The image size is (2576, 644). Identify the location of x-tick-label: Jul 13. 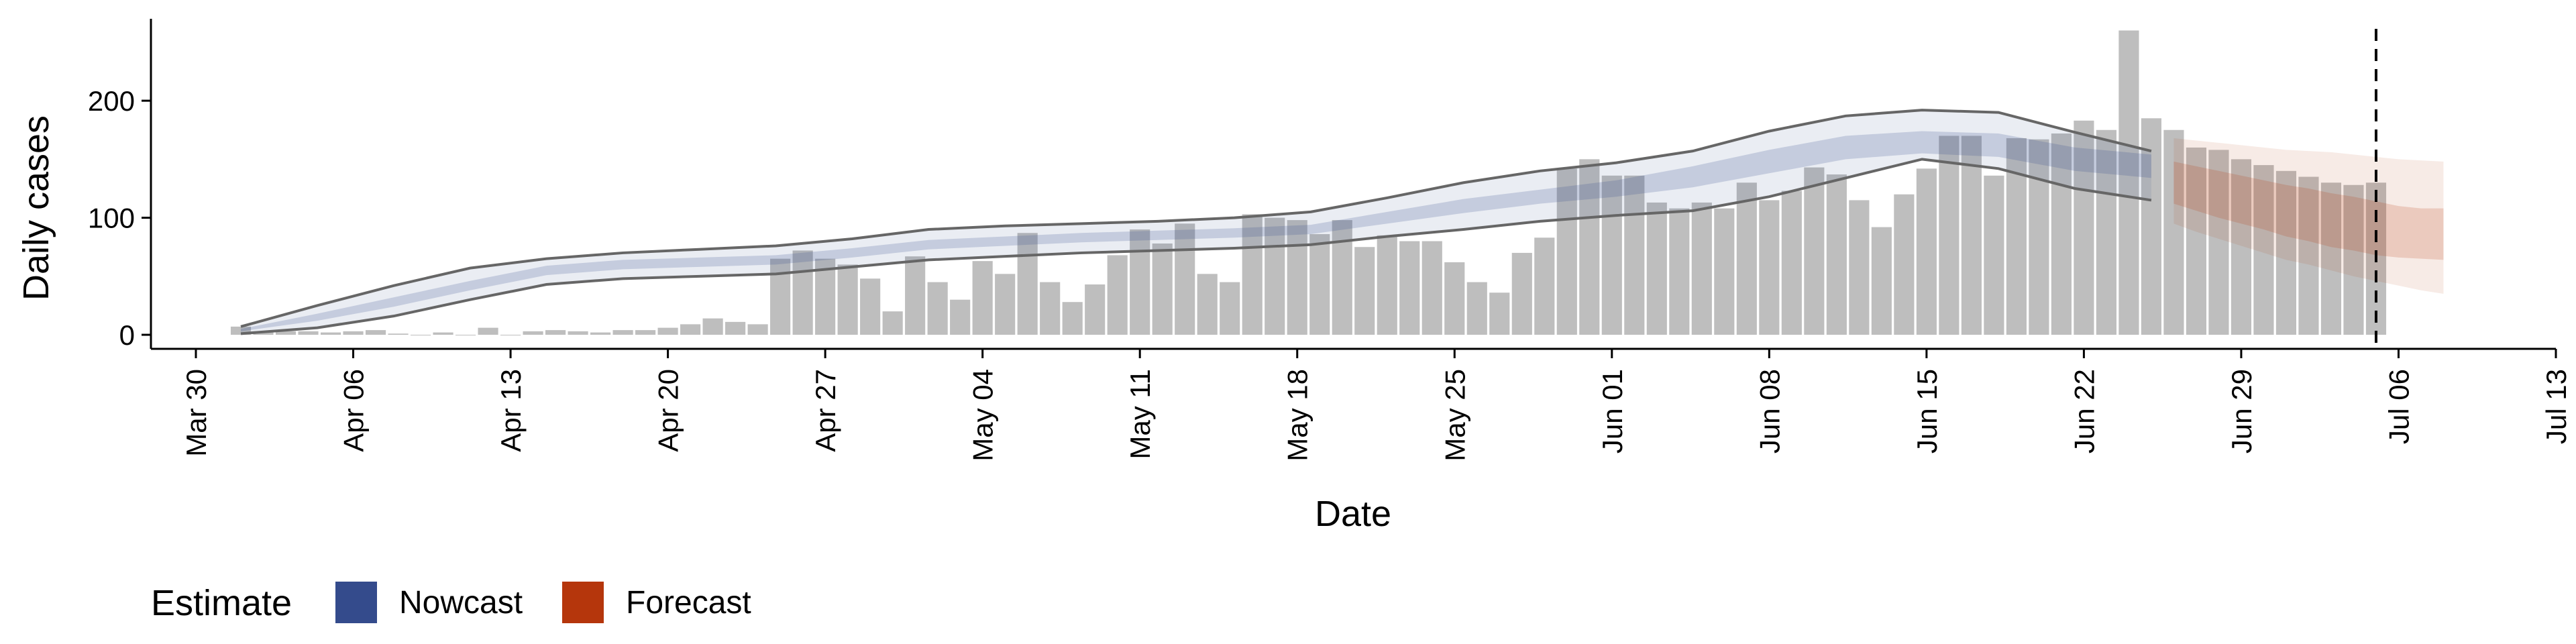
(2556, 406).